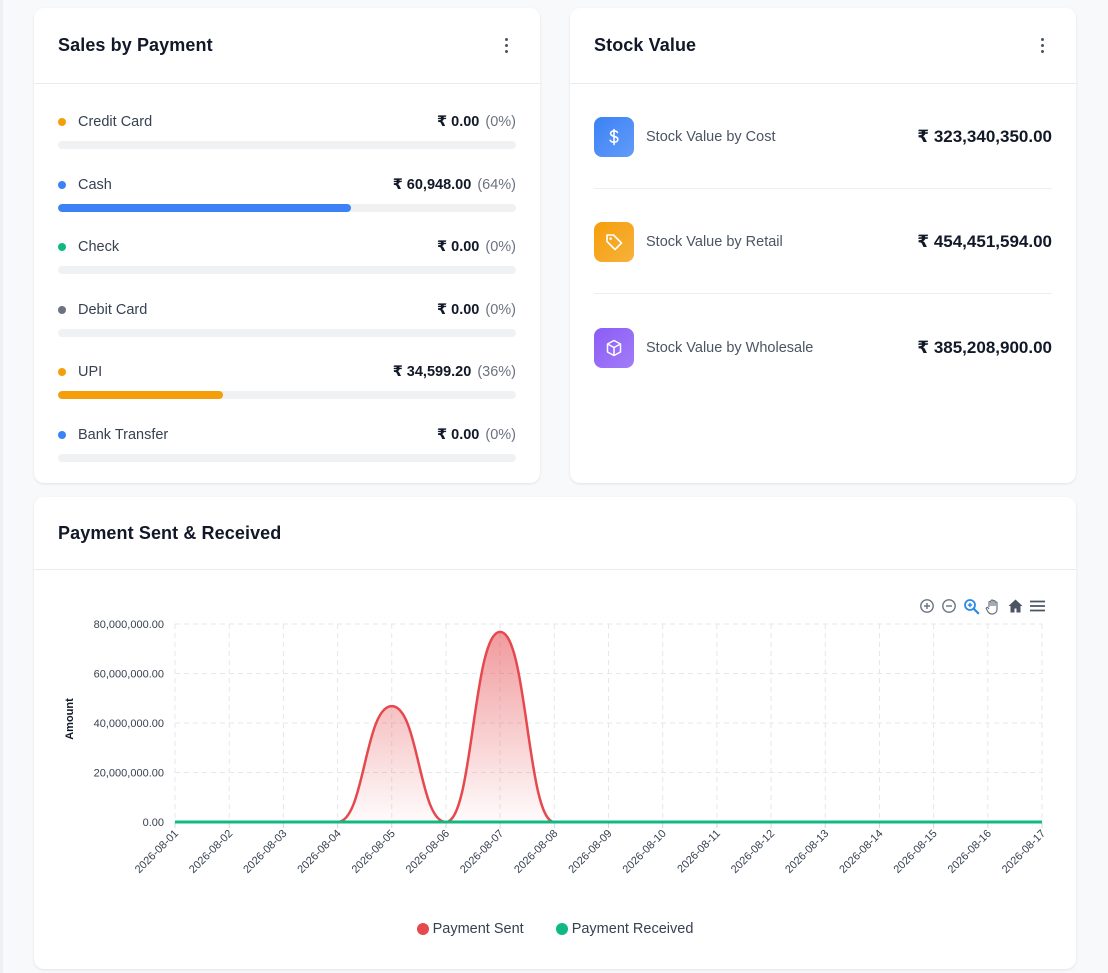 Image resolution: width=1108 pixels, height=973 pixels. I want to click on payment-method-name: Check, so click(99, 247).